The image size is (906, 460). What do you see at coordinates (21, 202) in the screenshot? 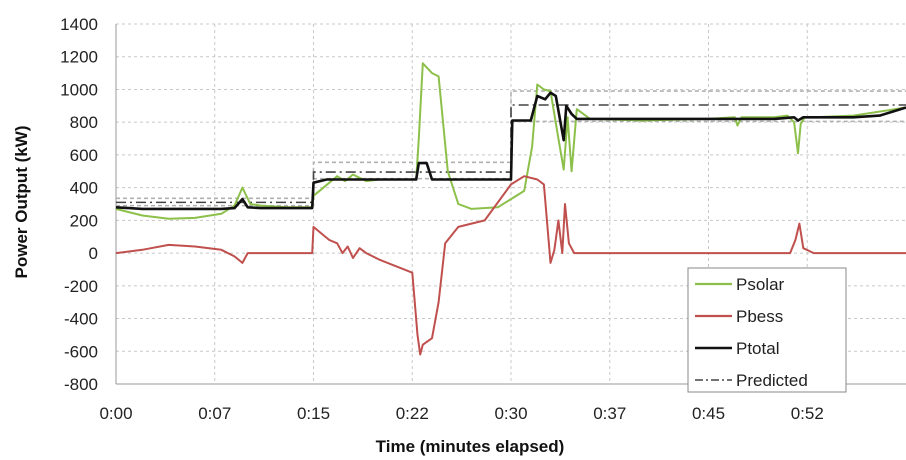
I see `y-axis-title: Power Output (kW)` at bounding box center [21, 202].